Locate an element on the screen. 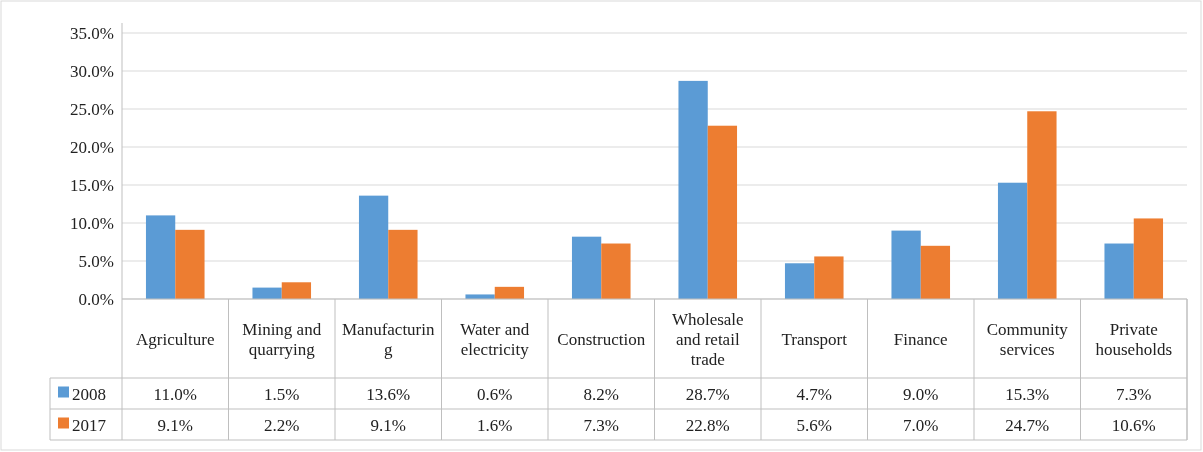 The height and width of the screenshot is (452, 1203). data-label: 9.0% is located at coordinates (921, 394).